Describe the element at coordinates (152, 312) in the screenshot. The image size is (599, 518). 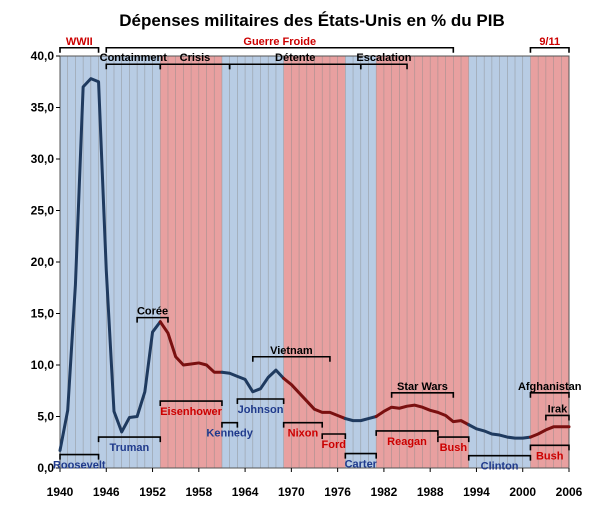
I see `event-label: Corée` at that location.